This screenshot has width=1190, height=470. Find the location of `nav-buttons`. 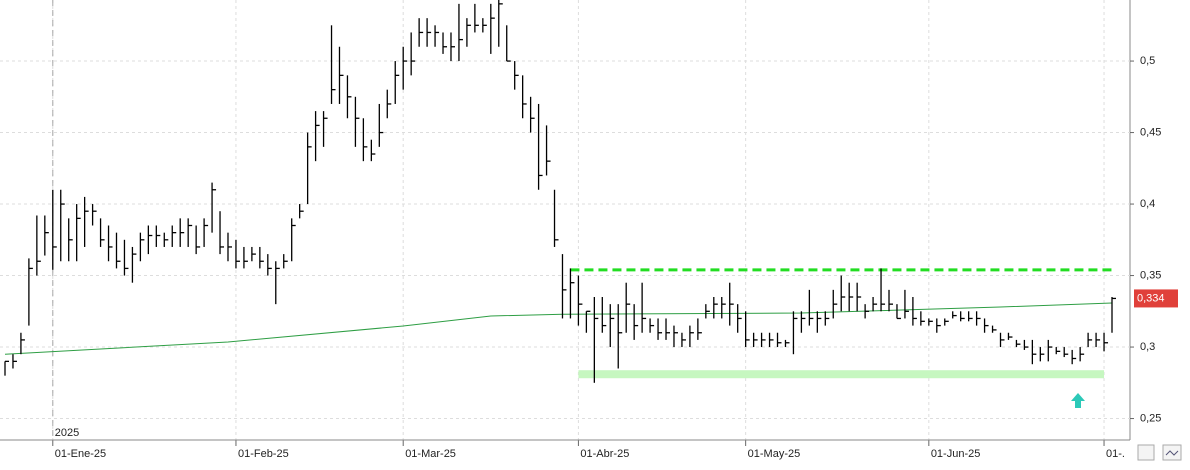

nav-buttons is located at coordinates (1159, 452).